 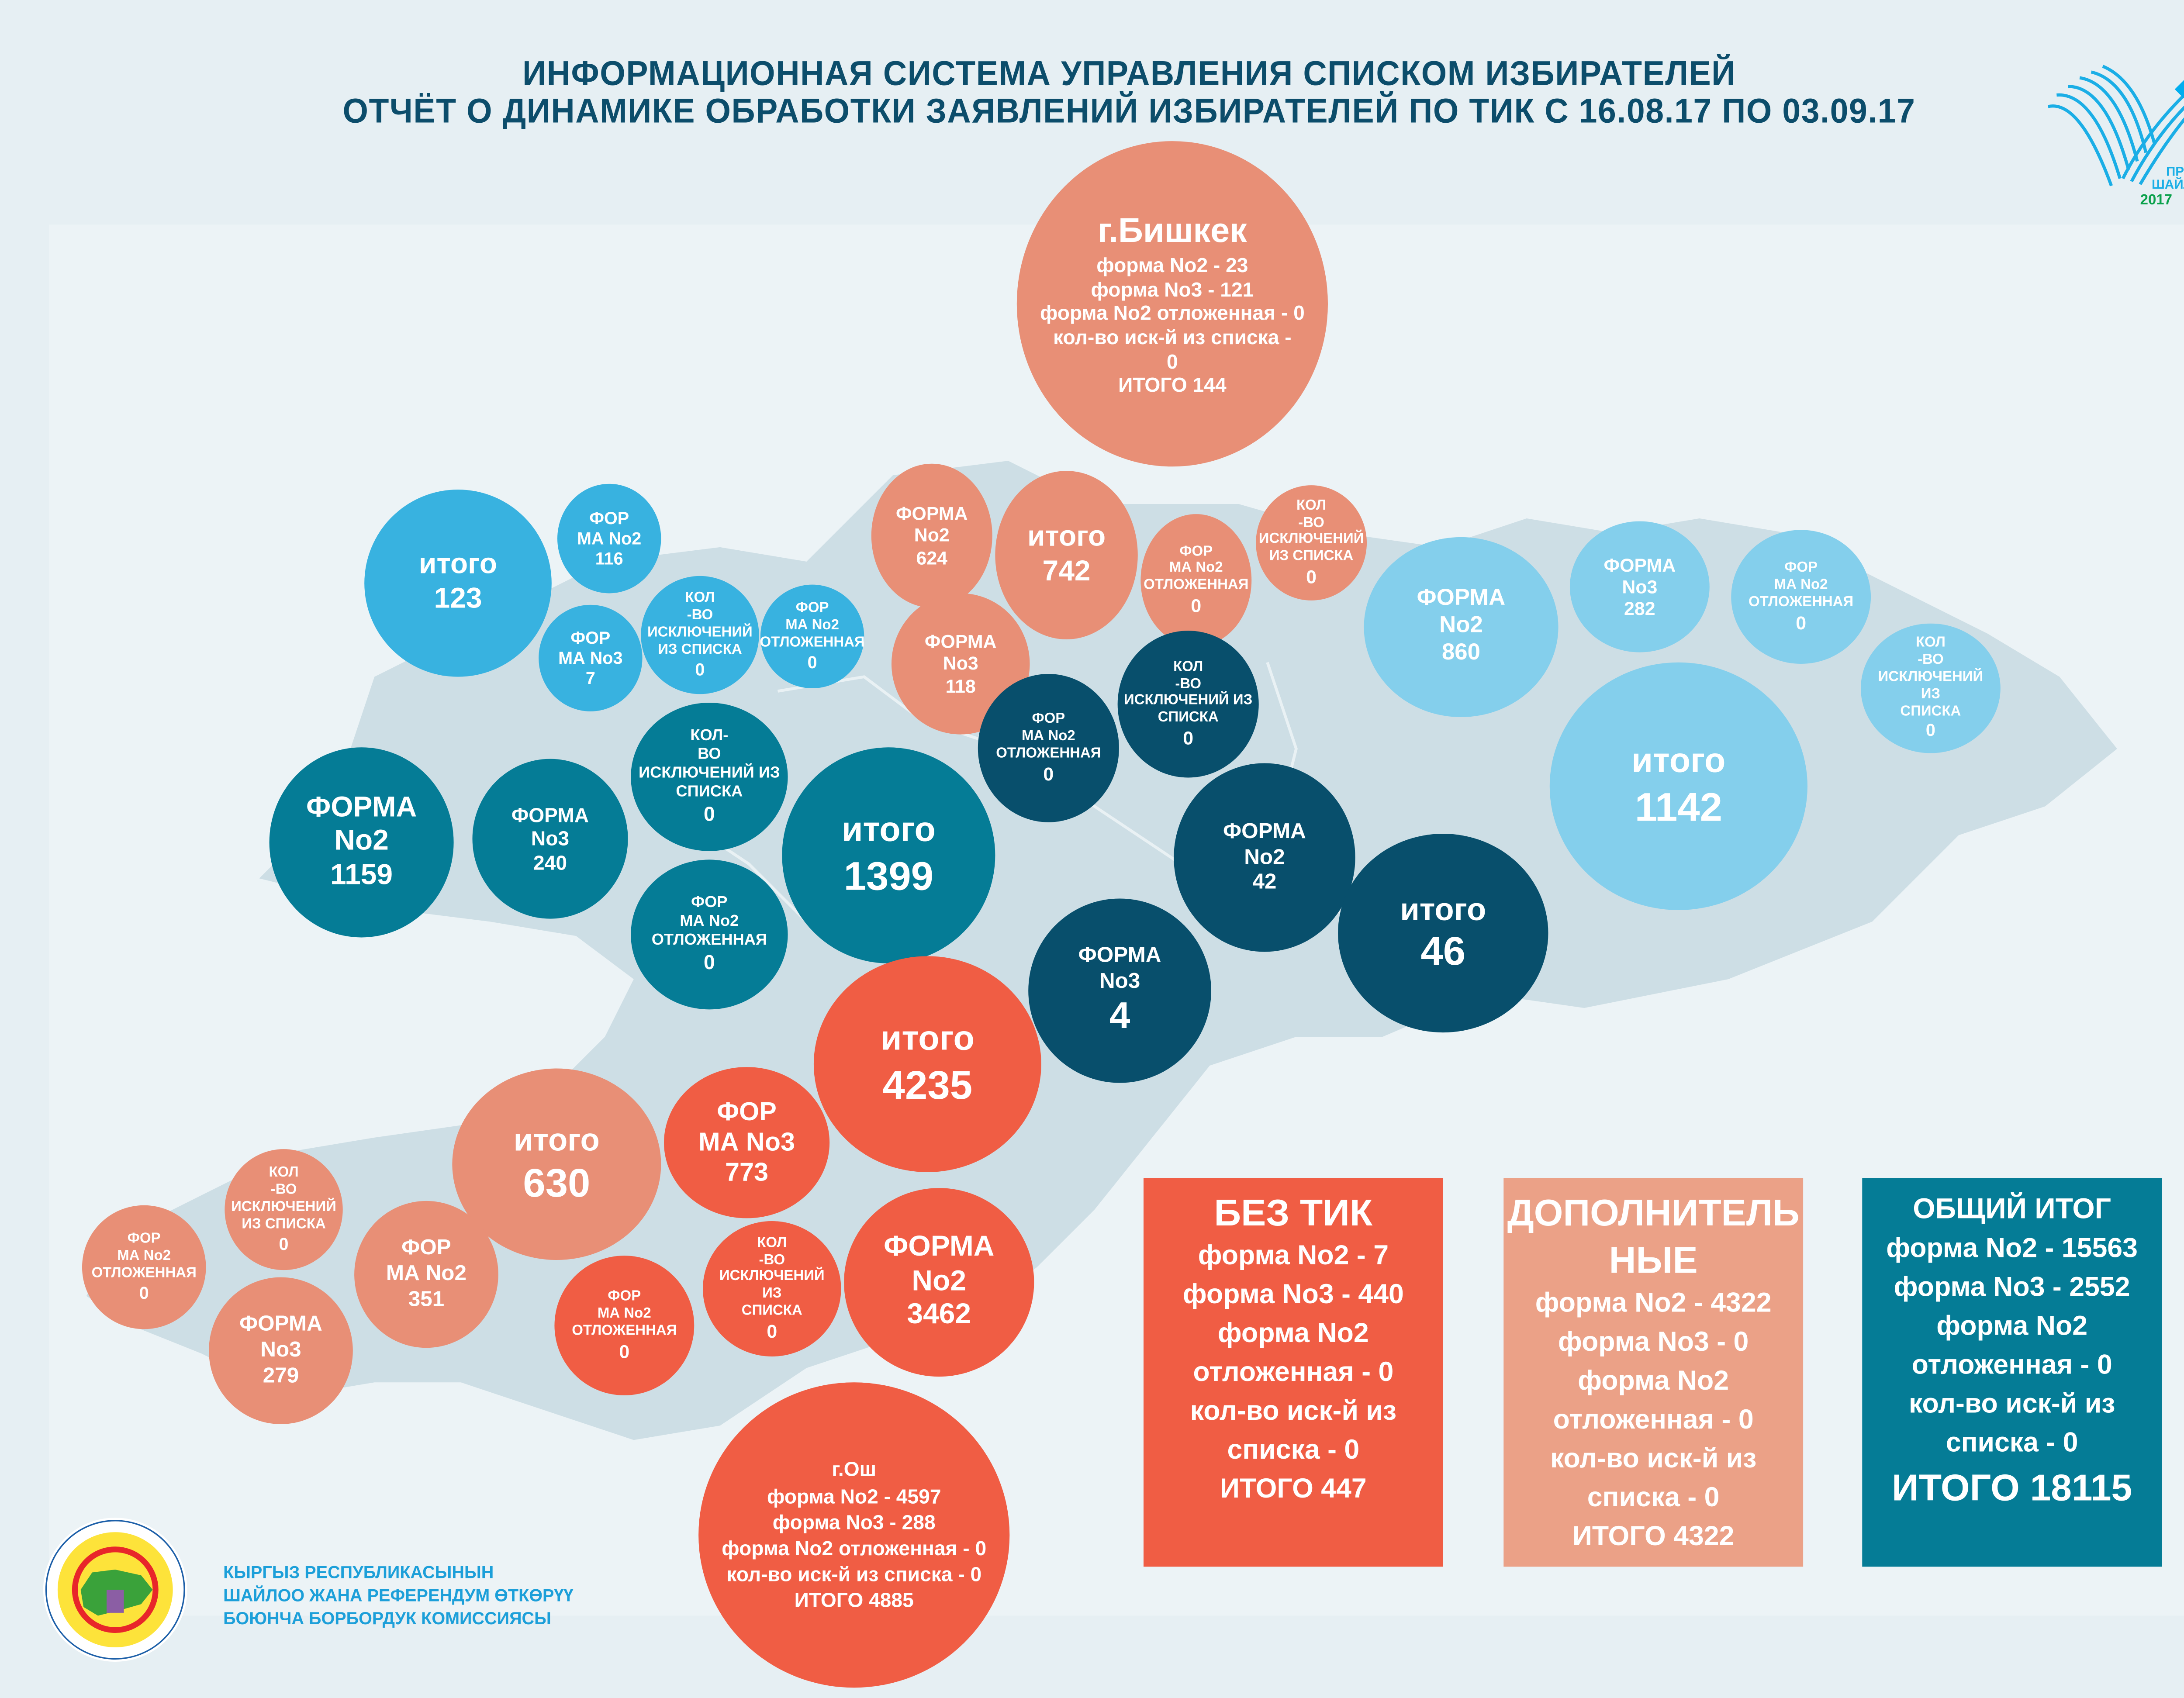 What do you see at coordinates (624, 1325) in the screenshot?
I see `osh-region-deferred-bubble: ФОР МА No2 ОТЛОЖЕННАЯ 0` at bounding box center [624, 1325].